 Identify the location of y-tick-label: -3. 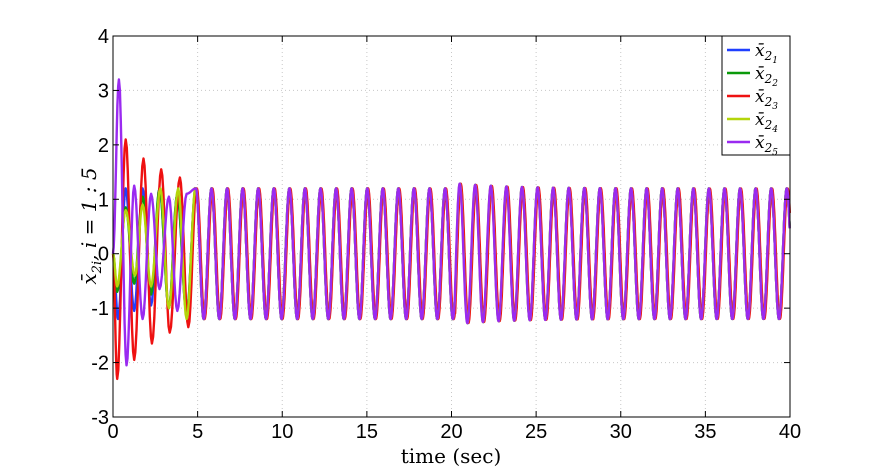
(100, 418).